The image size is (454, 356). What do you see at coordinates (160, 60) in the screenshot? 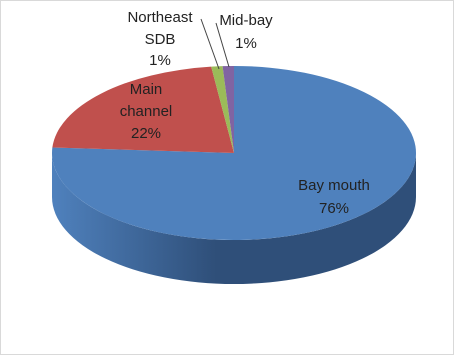
I see `label-northeast-sdb-value: 1%` at bounding box center [160, 60].